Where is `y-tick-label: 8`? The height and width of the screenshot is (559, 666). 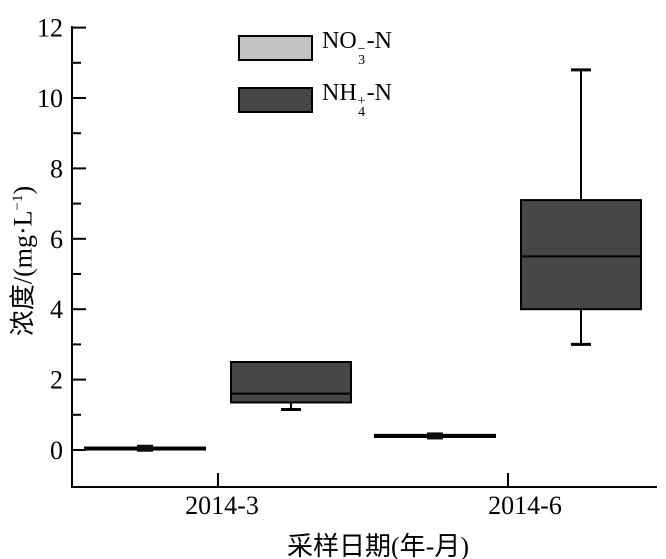
y-tick-label: 8 is located at coordinates (56, 168).